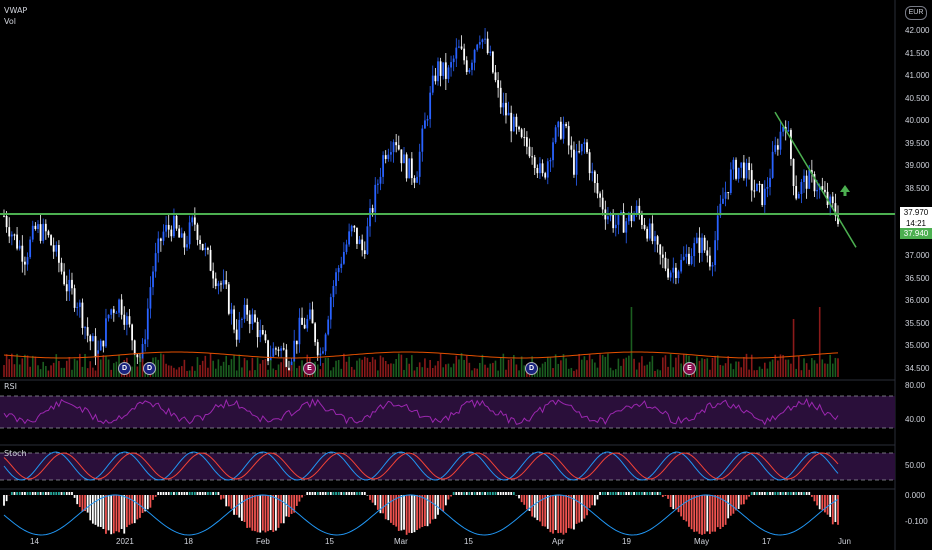  I want to click on legend-stoch: Stoch, so click(15, 453).